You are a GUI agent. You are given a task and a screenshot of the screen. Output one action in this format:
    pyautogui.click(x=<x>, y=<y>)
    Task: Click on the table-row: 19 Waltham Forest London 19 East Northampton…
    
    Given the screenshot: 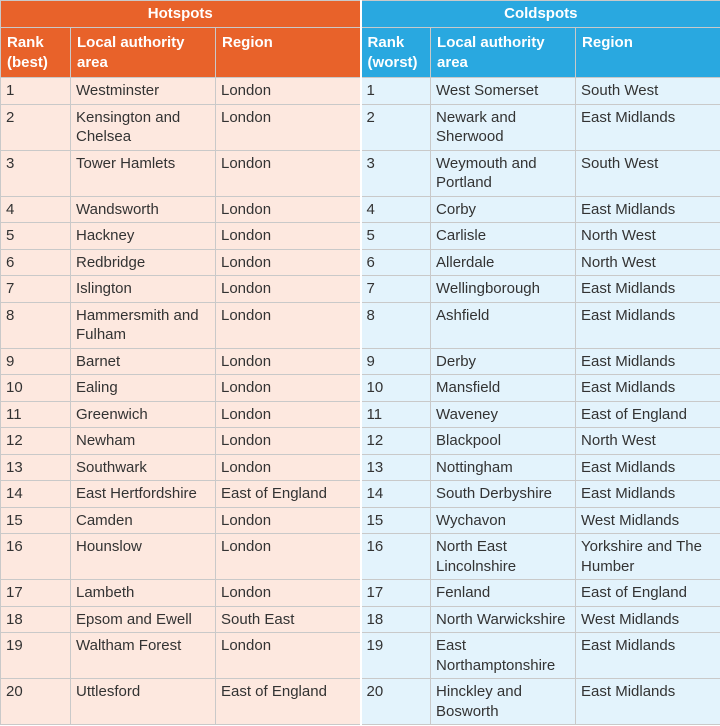 What is the action you would take?
    pyautogui.click(x=360, y=655)
    